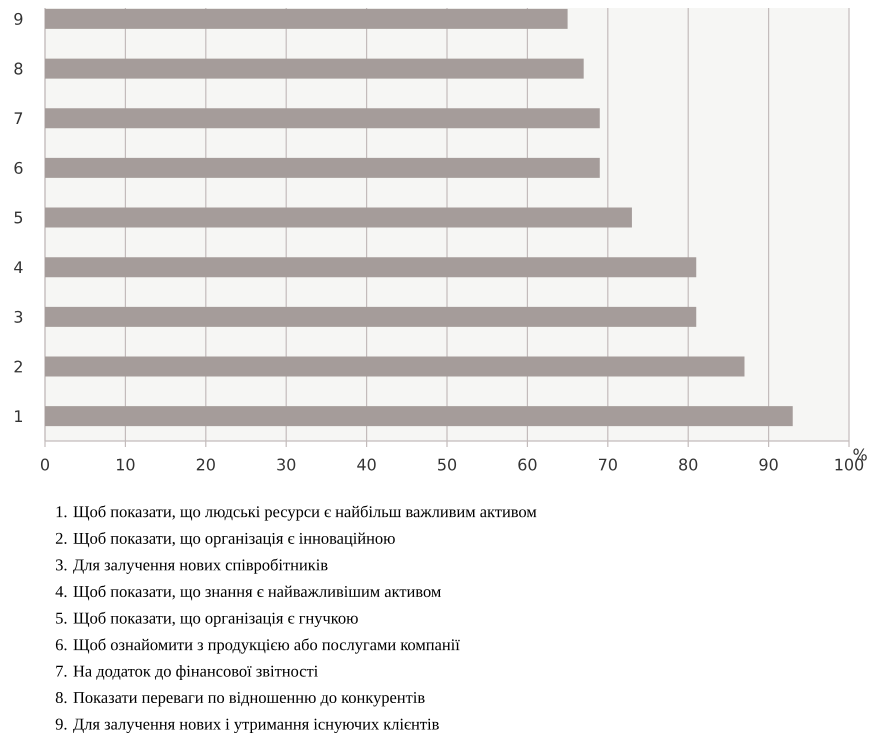 The width and height of the screenshot is (895, 742). Describe the element at coordinates (18, 18) in the screenshot. I see `y-tick-label: 9` at that location.